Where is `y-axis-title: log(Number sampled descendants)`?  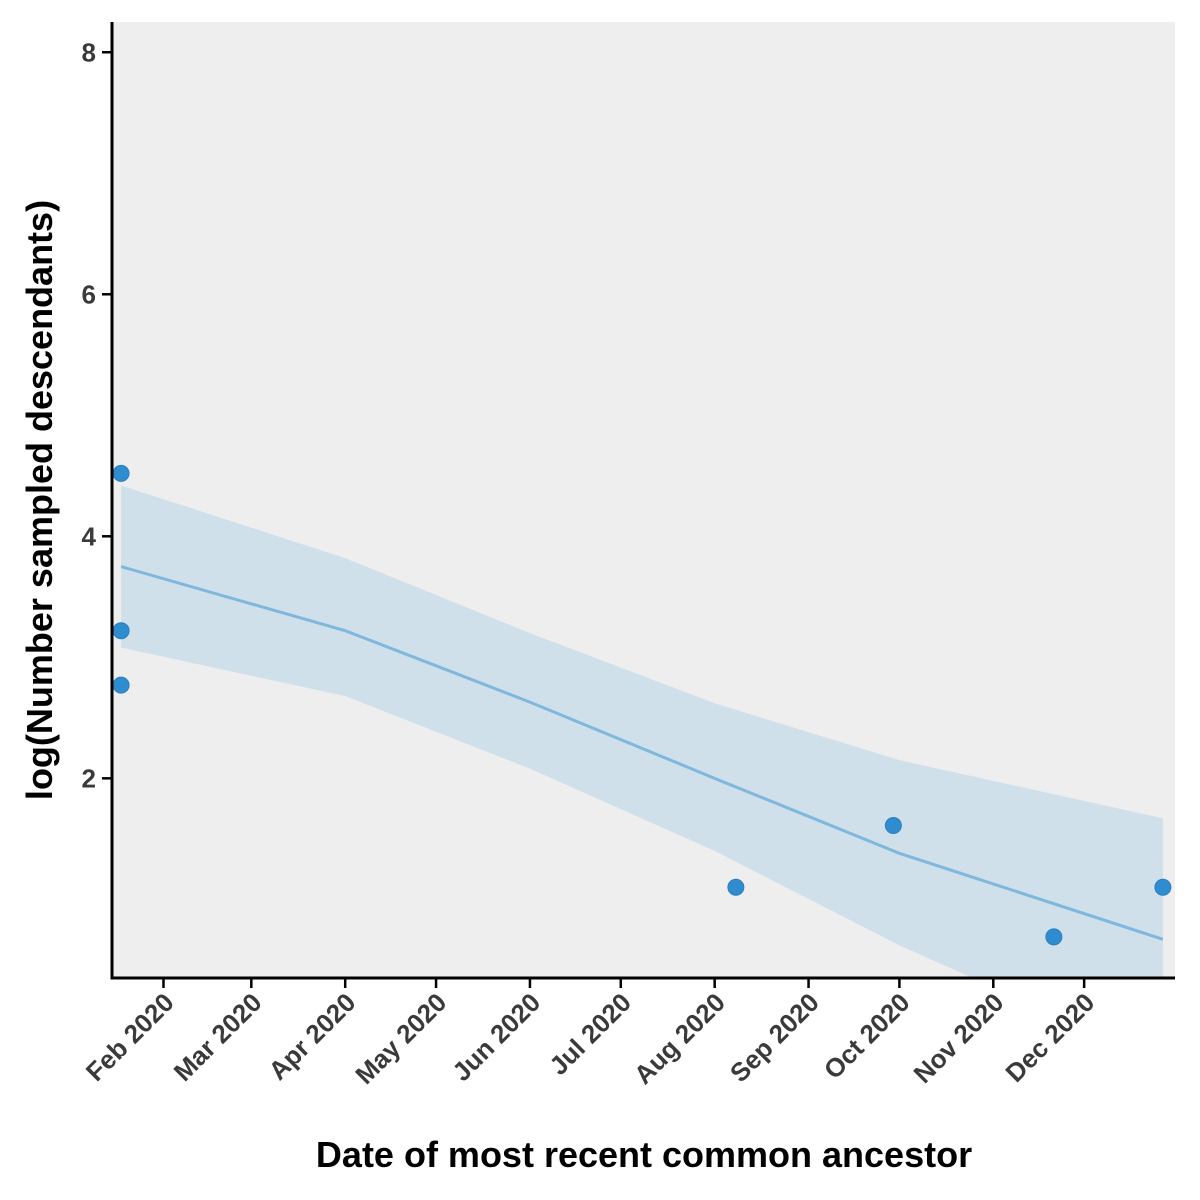
y-axis-title: log(Number sampled descendants) is located at coordinates (39, 500).